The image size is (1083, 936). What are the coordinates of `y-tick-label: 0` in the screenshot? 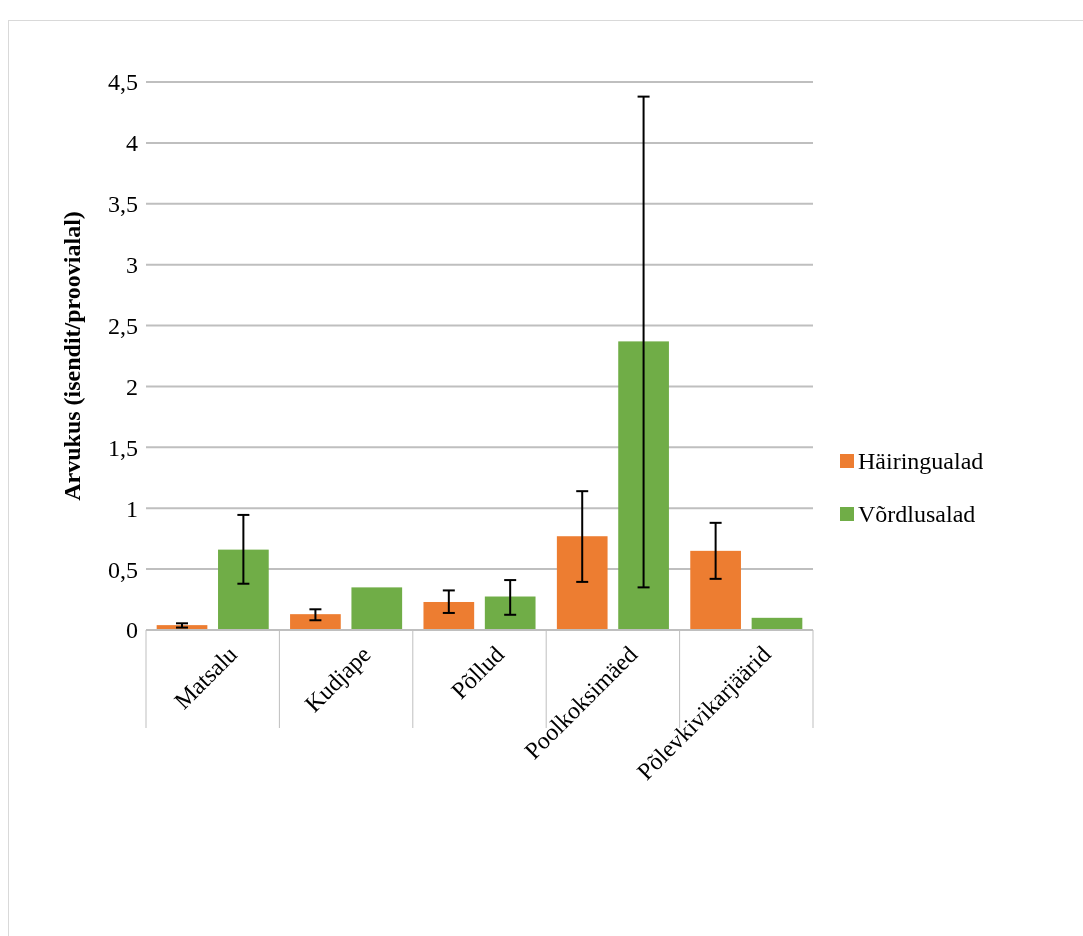 It's located at (132, 630).